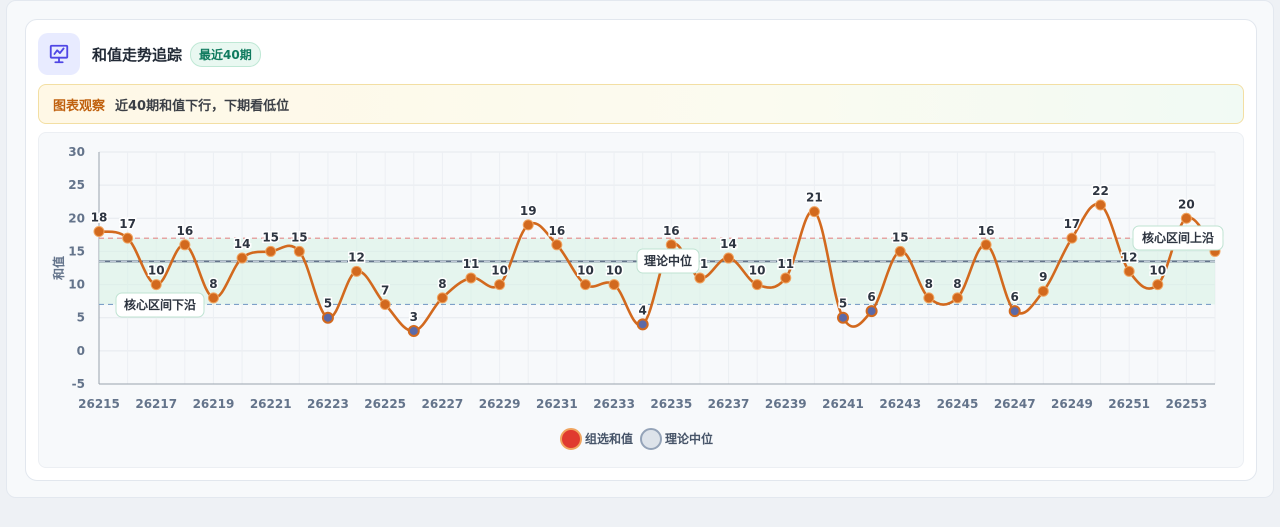 The width and height of the screenshot is (1280, 527). What do you see at coordinates (1015, 404) in the screenshot?
I see `x-tick-label: 26247` at bounding box center [1015, 404].